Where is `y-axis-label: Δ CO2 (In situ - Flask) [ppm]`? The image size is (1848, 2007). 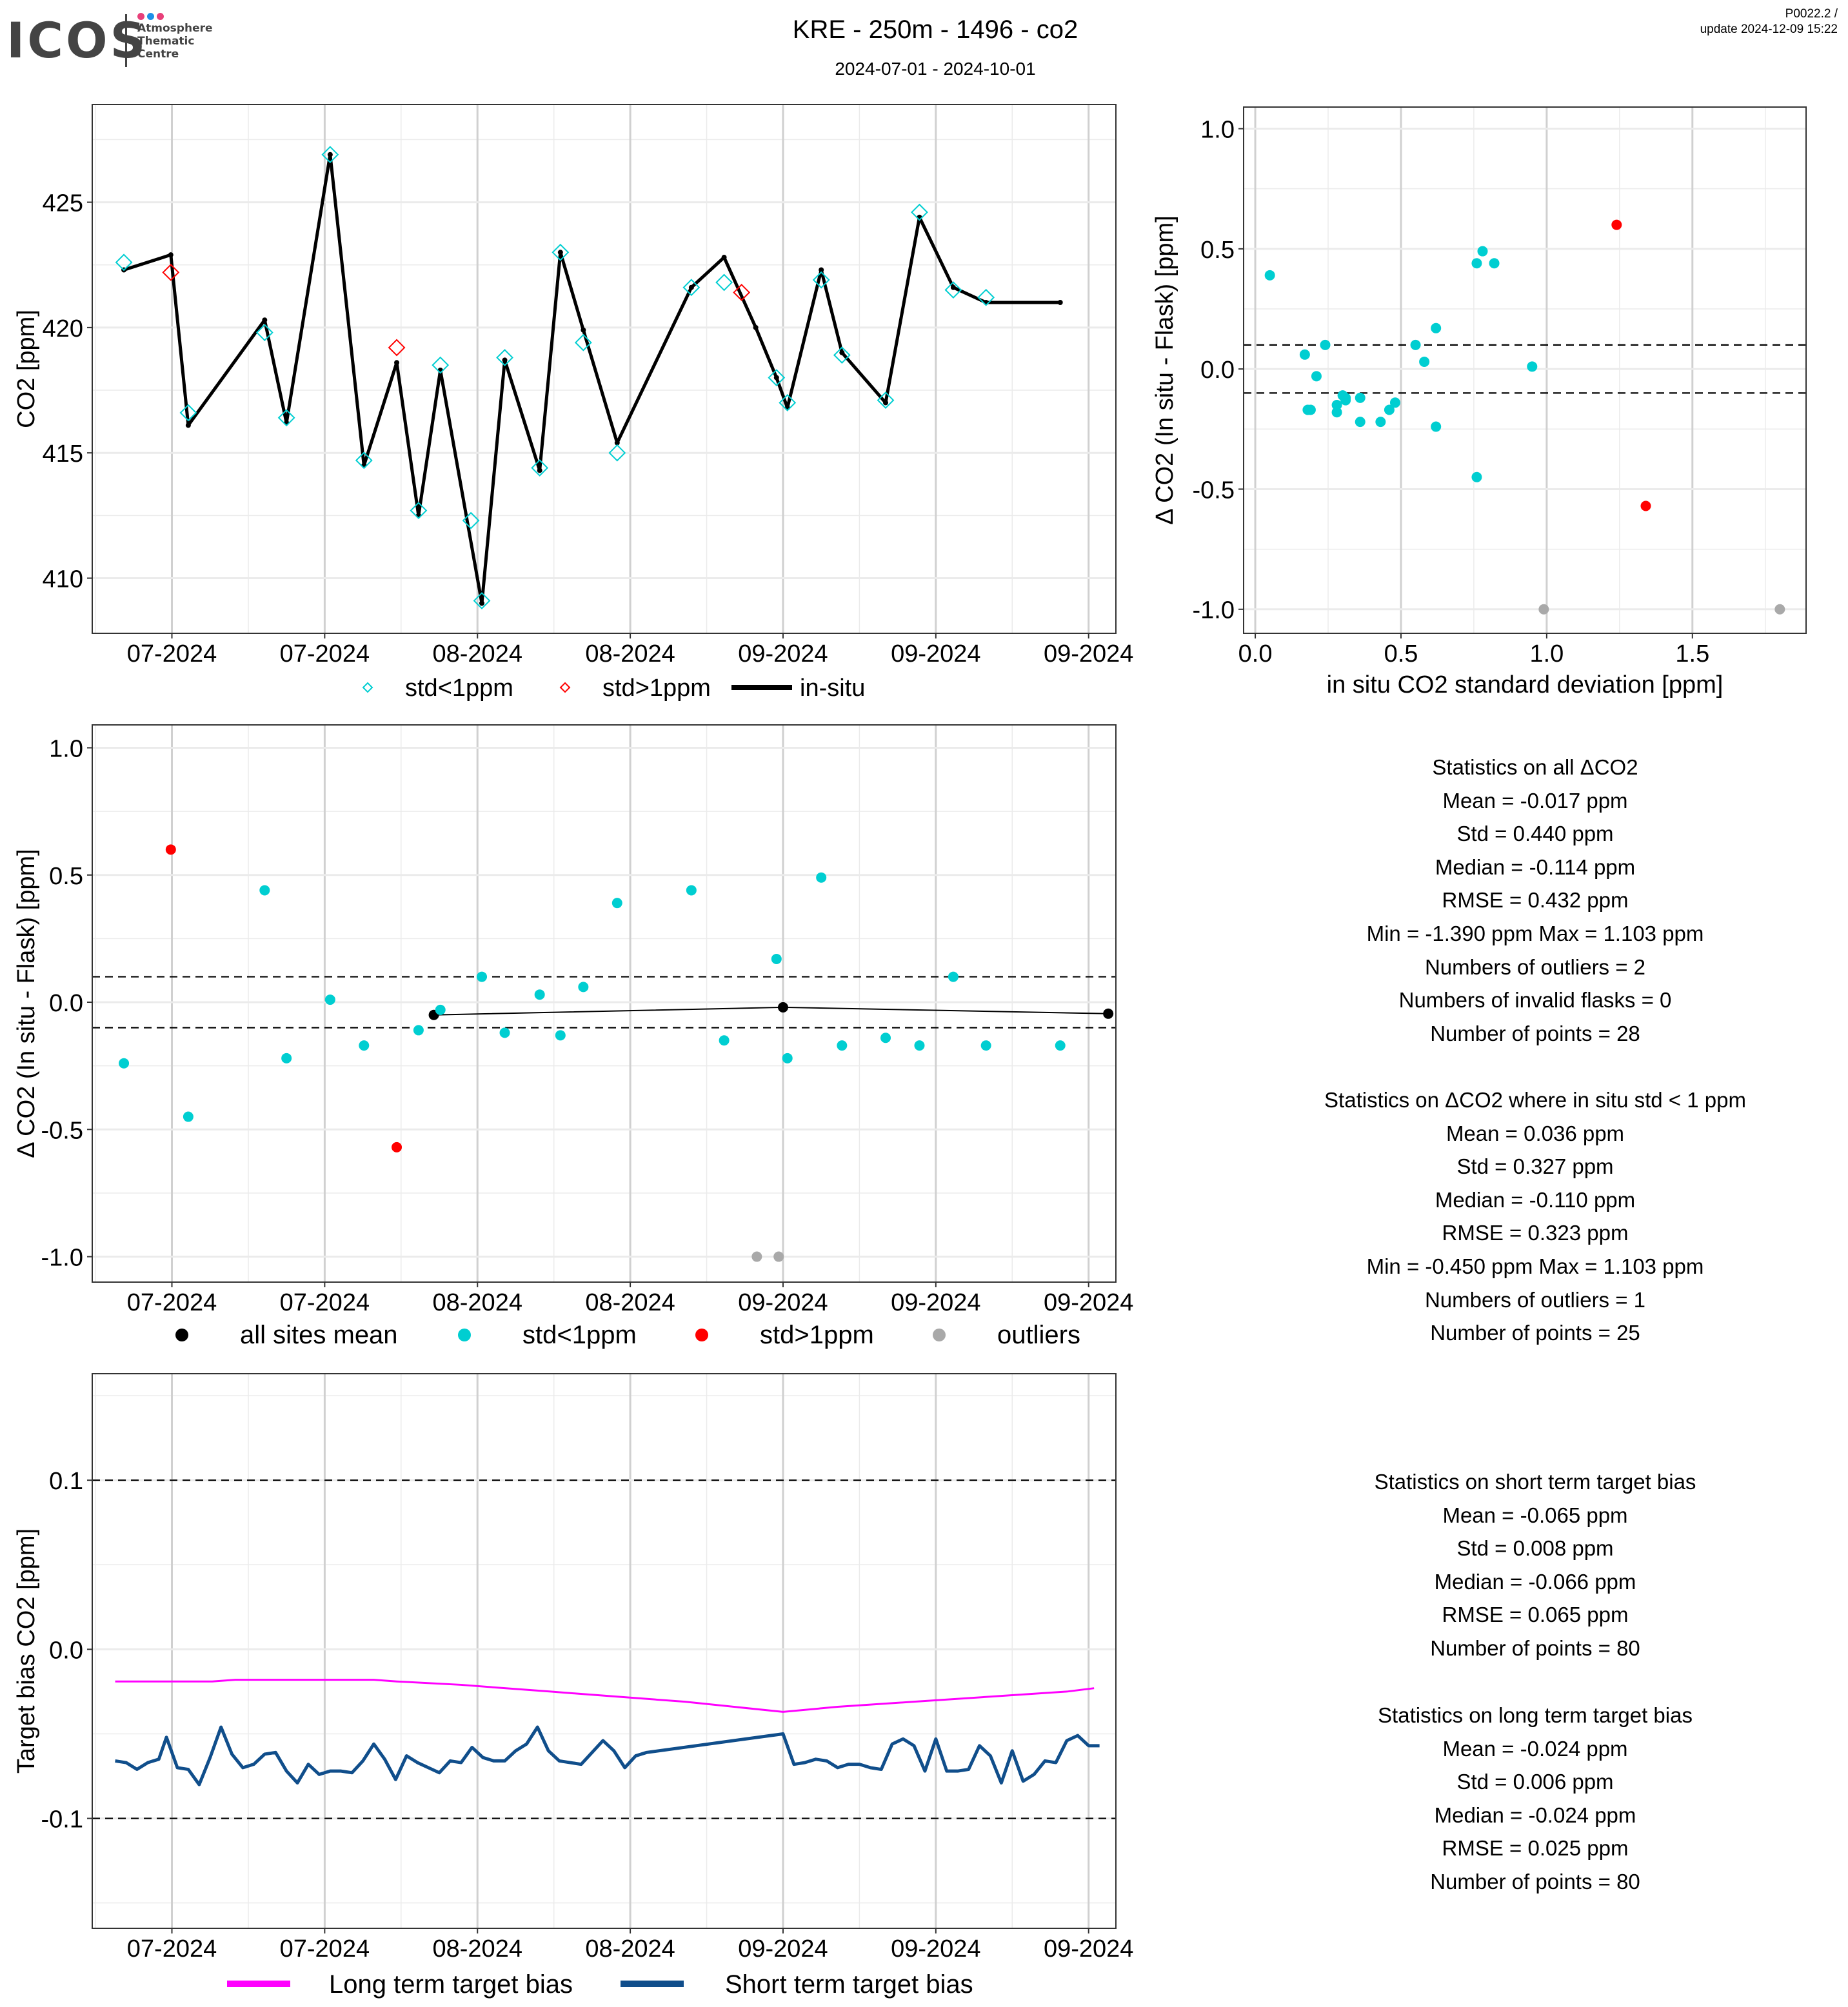
y-axis-label: Δ CO2 (In situ - Flask) [ppm] is located at coordinates (1164, 369).